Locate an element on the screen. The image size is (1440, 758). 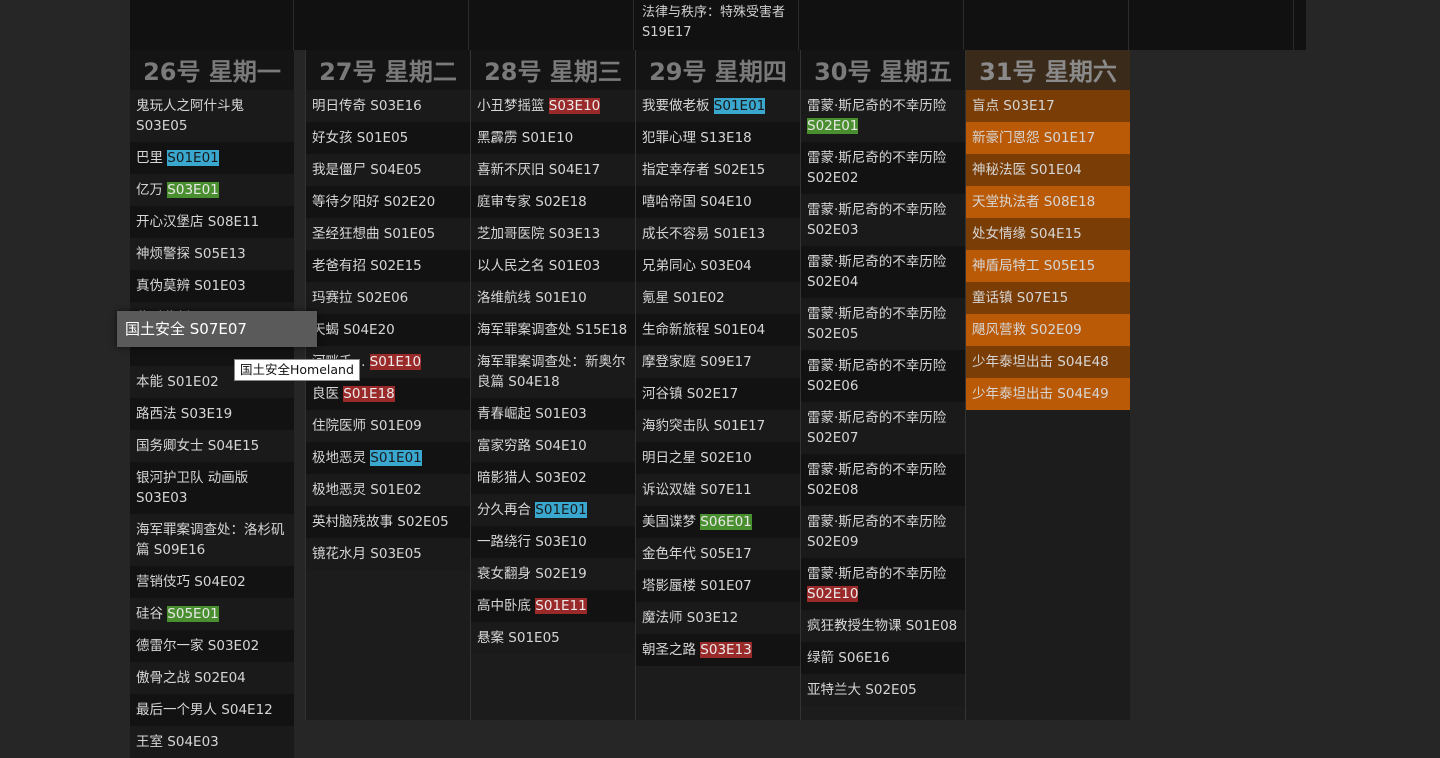
episode-item: 鬼玩人之阿什斗鬼 S03E05 is located at coordinates (212, 116).